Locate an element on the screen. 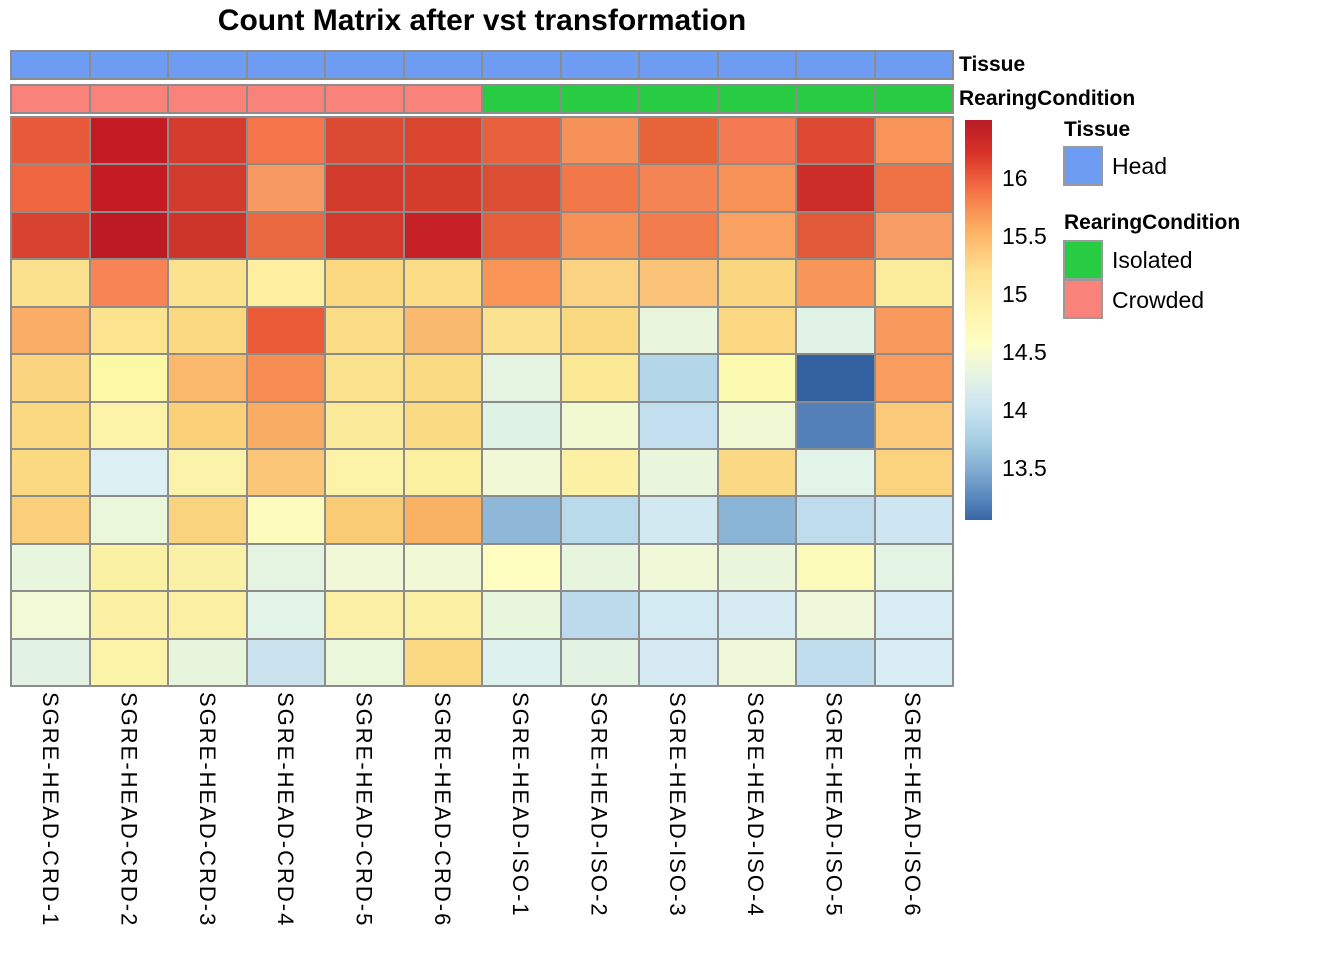 This screenshot has height=960, width=1344. legend-swatch-head is located at coordinates (1083, 166).